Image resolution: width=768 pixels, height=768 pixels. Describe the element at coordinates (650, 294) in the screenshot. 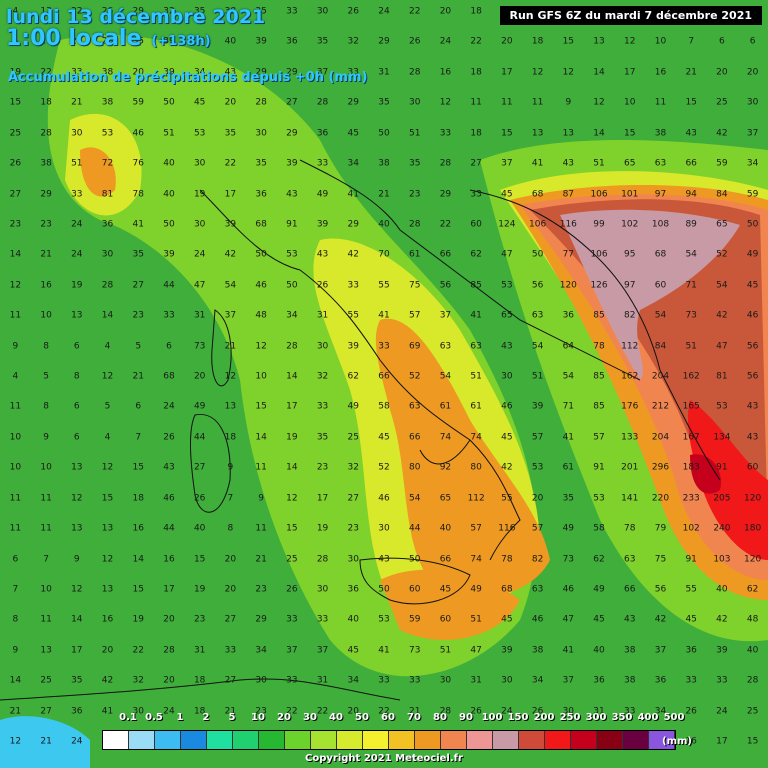

I see `zone-pink` at that location.